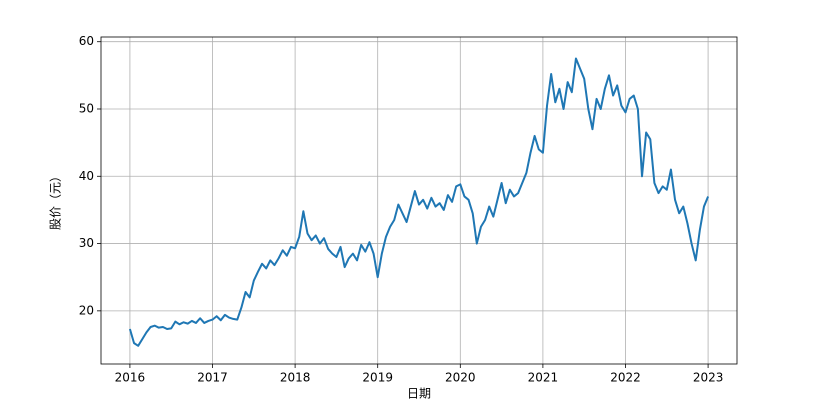 The image size is (820, 405). Describe the element at coordinates (86, 41) in the screenshot. I see `y-tick-label: 60` at that location.